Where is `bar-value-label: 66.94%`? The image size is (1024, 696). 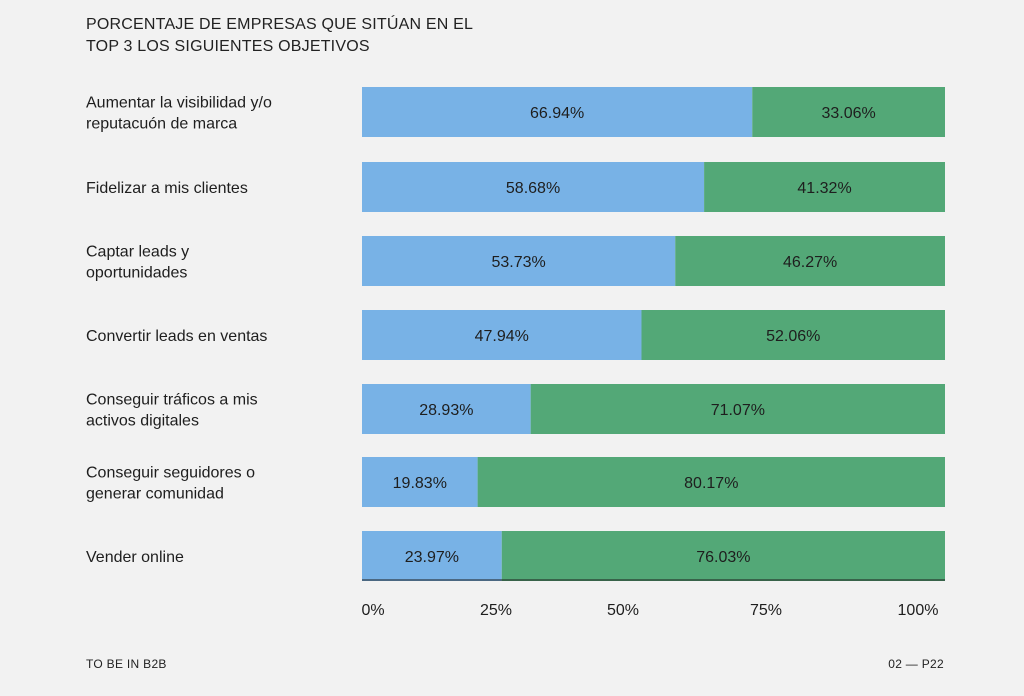
bar-value-label: 66.94% is located at coordinates (557, 113).